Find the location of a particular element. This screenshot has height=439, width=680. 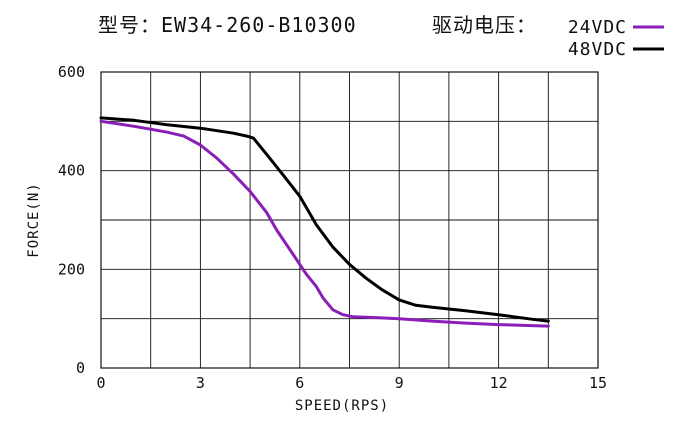

legend-label-48vdc: 48VDC is located at coordinates (597, 49).